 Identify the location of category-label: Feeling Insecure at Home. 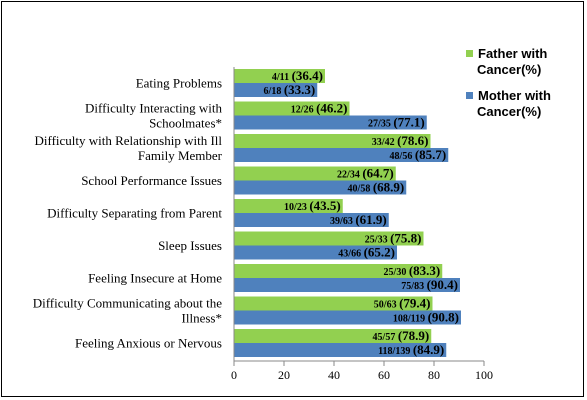
(155, 277).